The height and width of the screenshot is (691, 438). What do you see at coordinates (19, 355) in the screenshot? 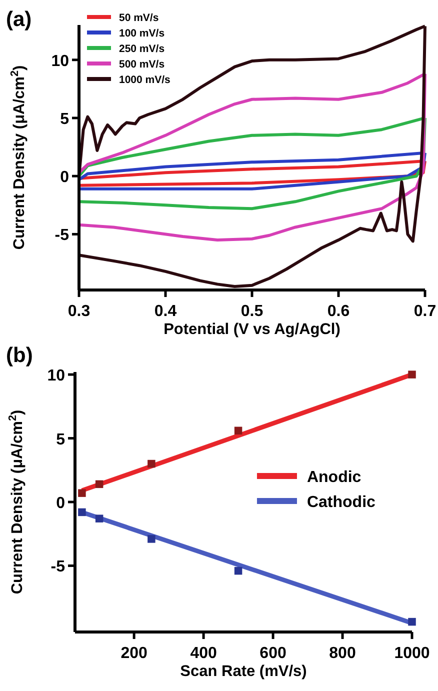
I see `chart-title: (b)` at bounding box center [19, 355].